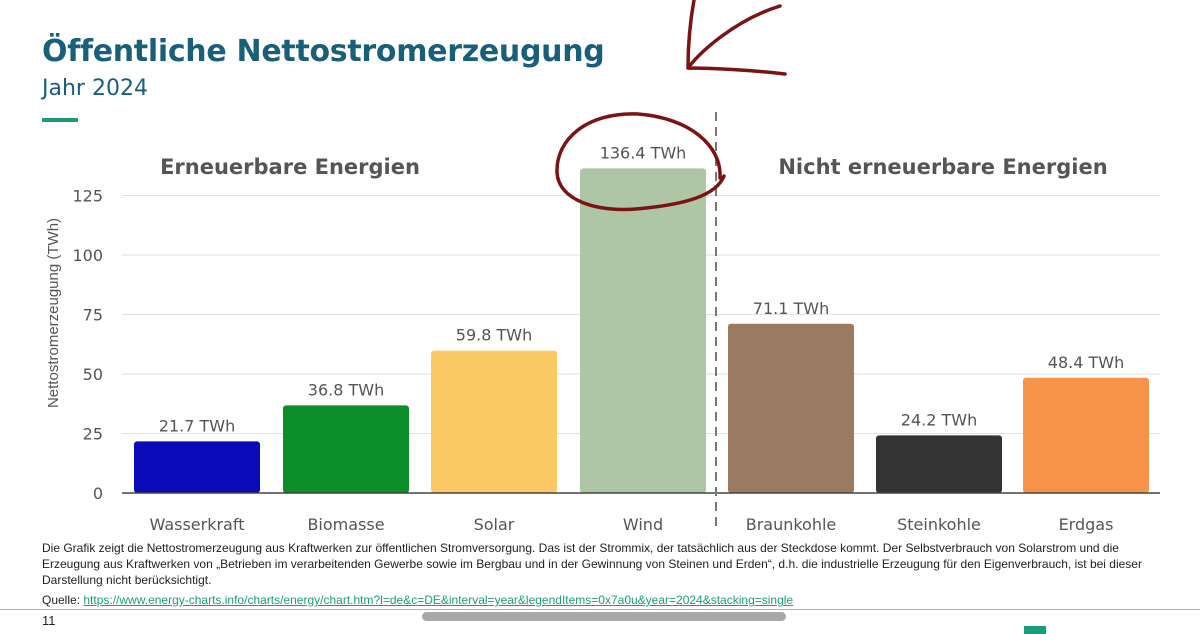 The image size is (1200, 634). I want to click on slide-title: Öffentliche Nettostromerzeugung, so click(323, 51).